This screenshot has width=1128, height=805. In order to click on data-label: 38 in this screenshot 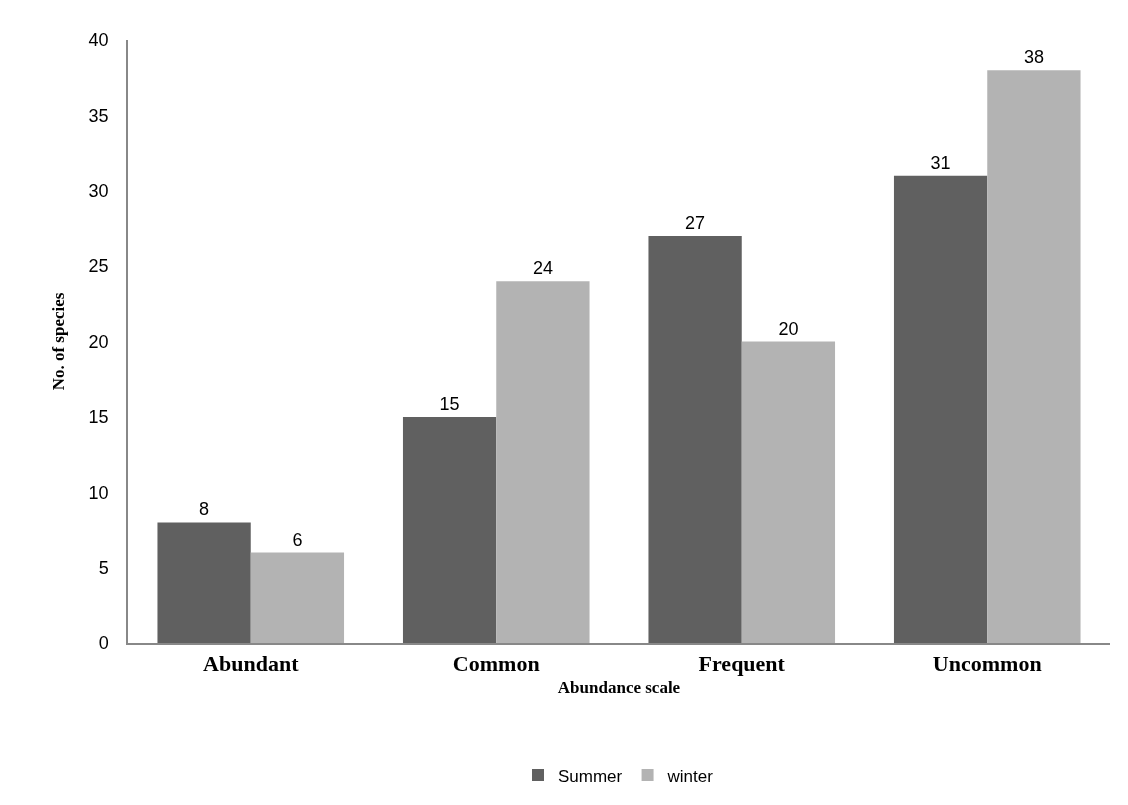, I will do `click(1033, 57)`.